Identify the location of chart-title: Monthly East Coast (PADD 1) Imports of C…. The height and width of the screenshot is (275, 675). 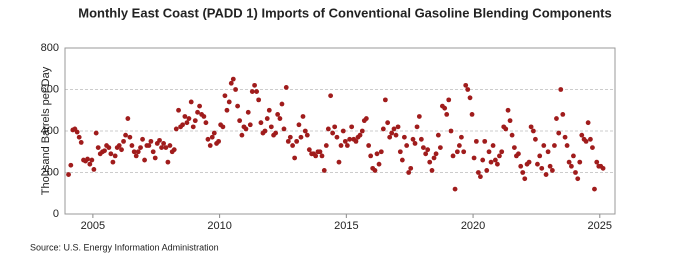
(345, 12).